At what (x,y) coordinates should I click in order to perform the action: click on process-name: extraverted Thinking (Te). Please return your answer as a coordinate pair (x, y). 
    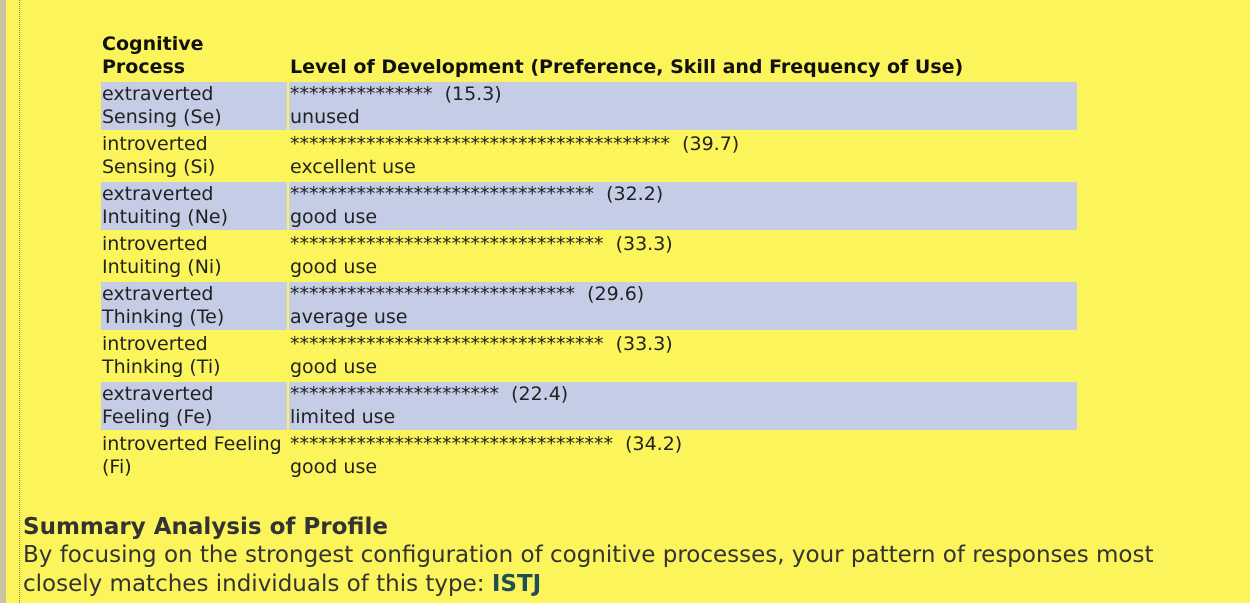
    Looking at the image, I should click on (194, 306).